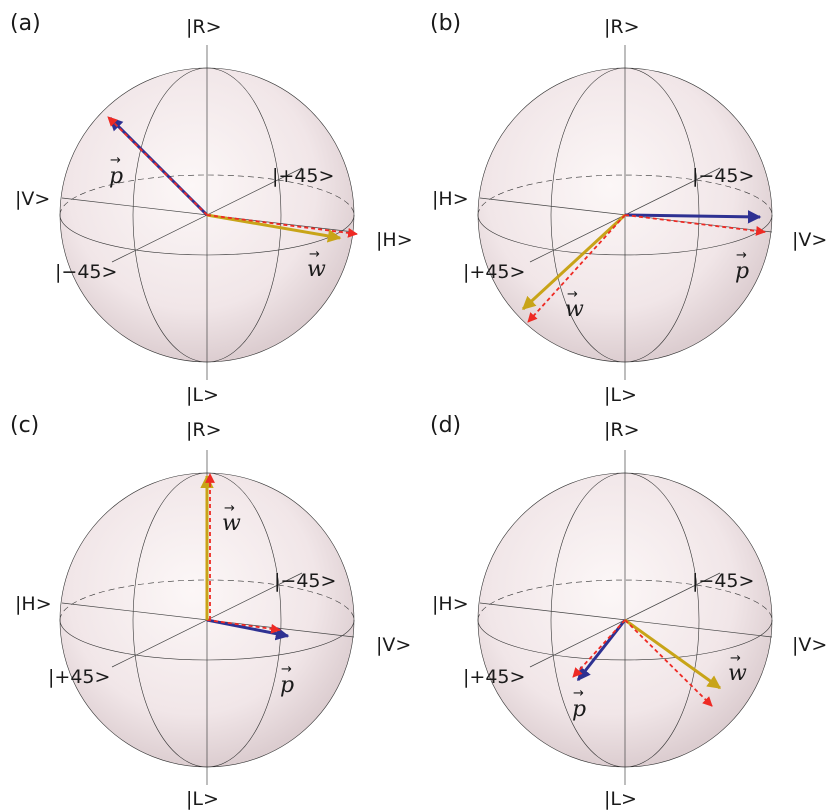 The width and height of the screenshot is (830, 811). I want to click on panel-label: (b), so click(445, 23).